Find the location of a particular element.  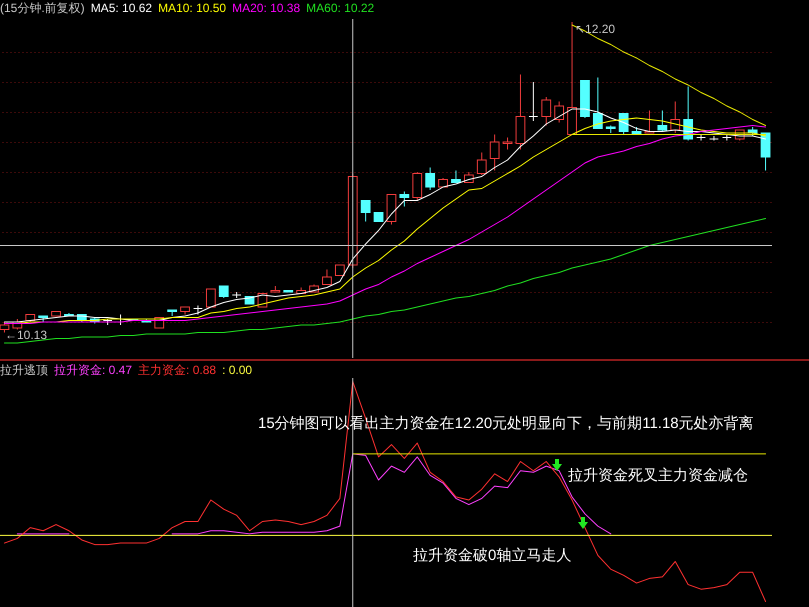

chart-title: (15分钟.前复权) is located at coordinates (42, 8).